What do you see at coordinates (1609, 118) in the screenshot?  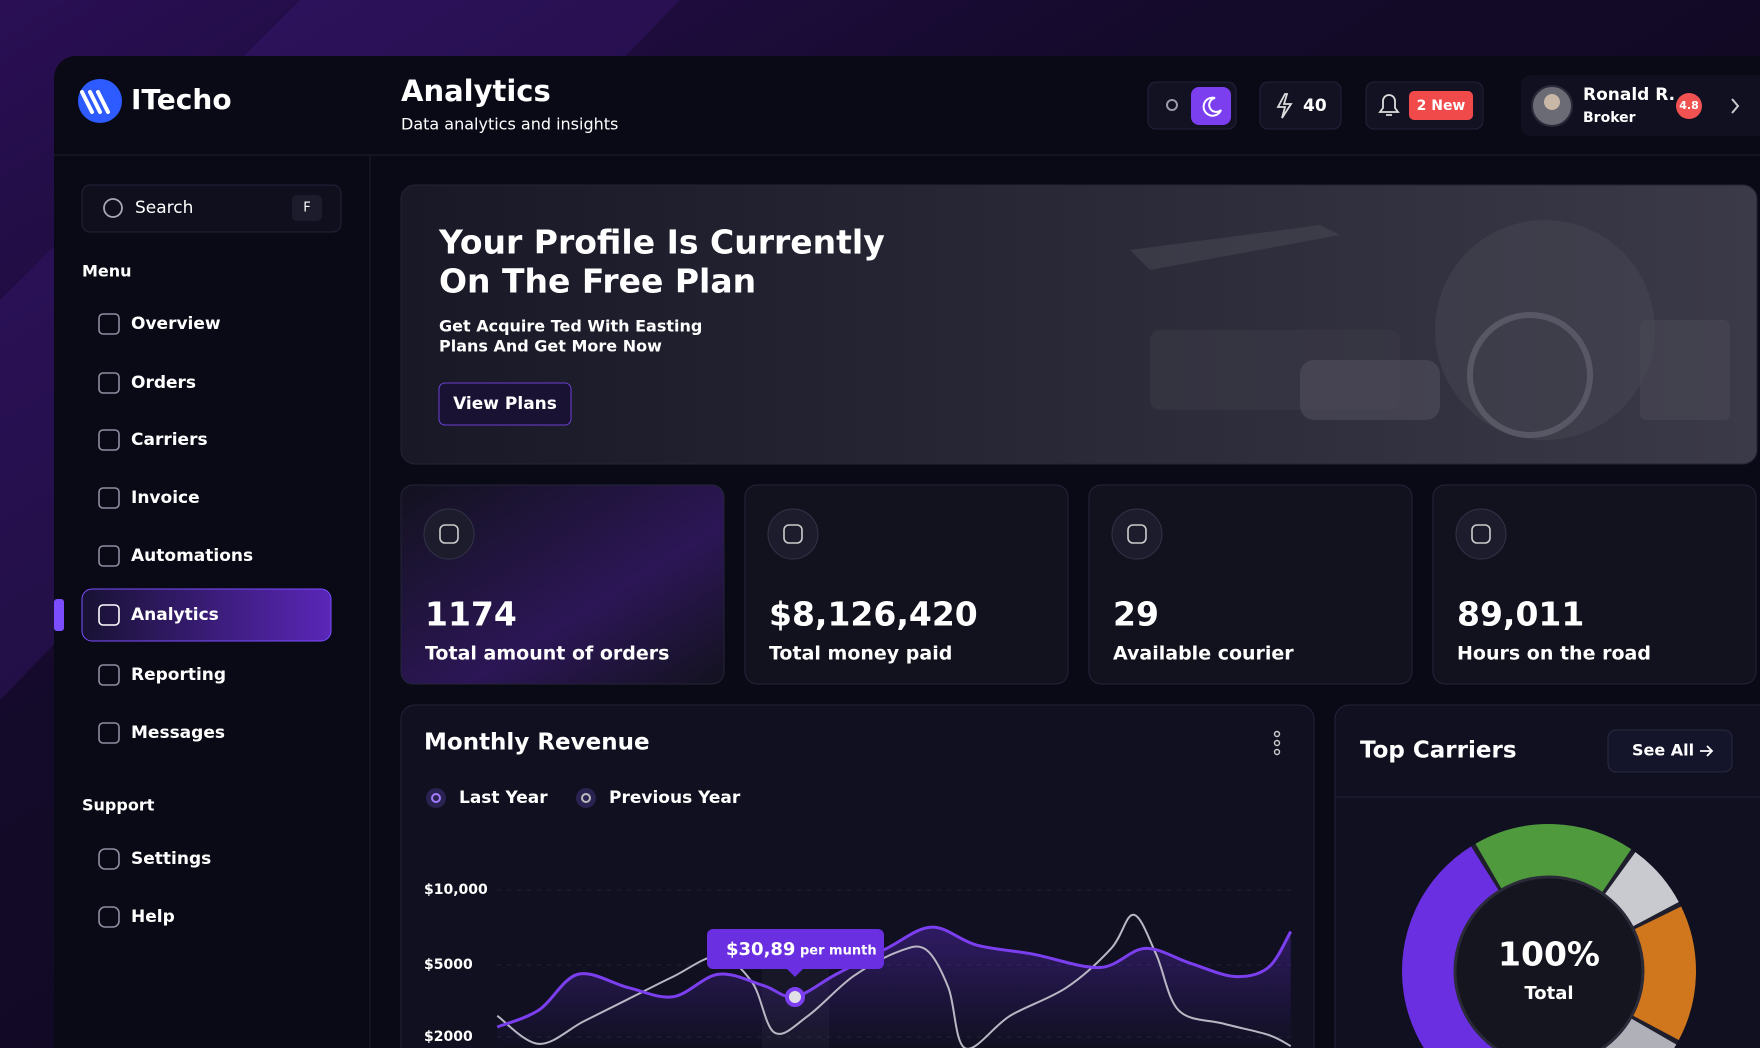 I see `user-role: Broker` at bounding box center [1609, 118].